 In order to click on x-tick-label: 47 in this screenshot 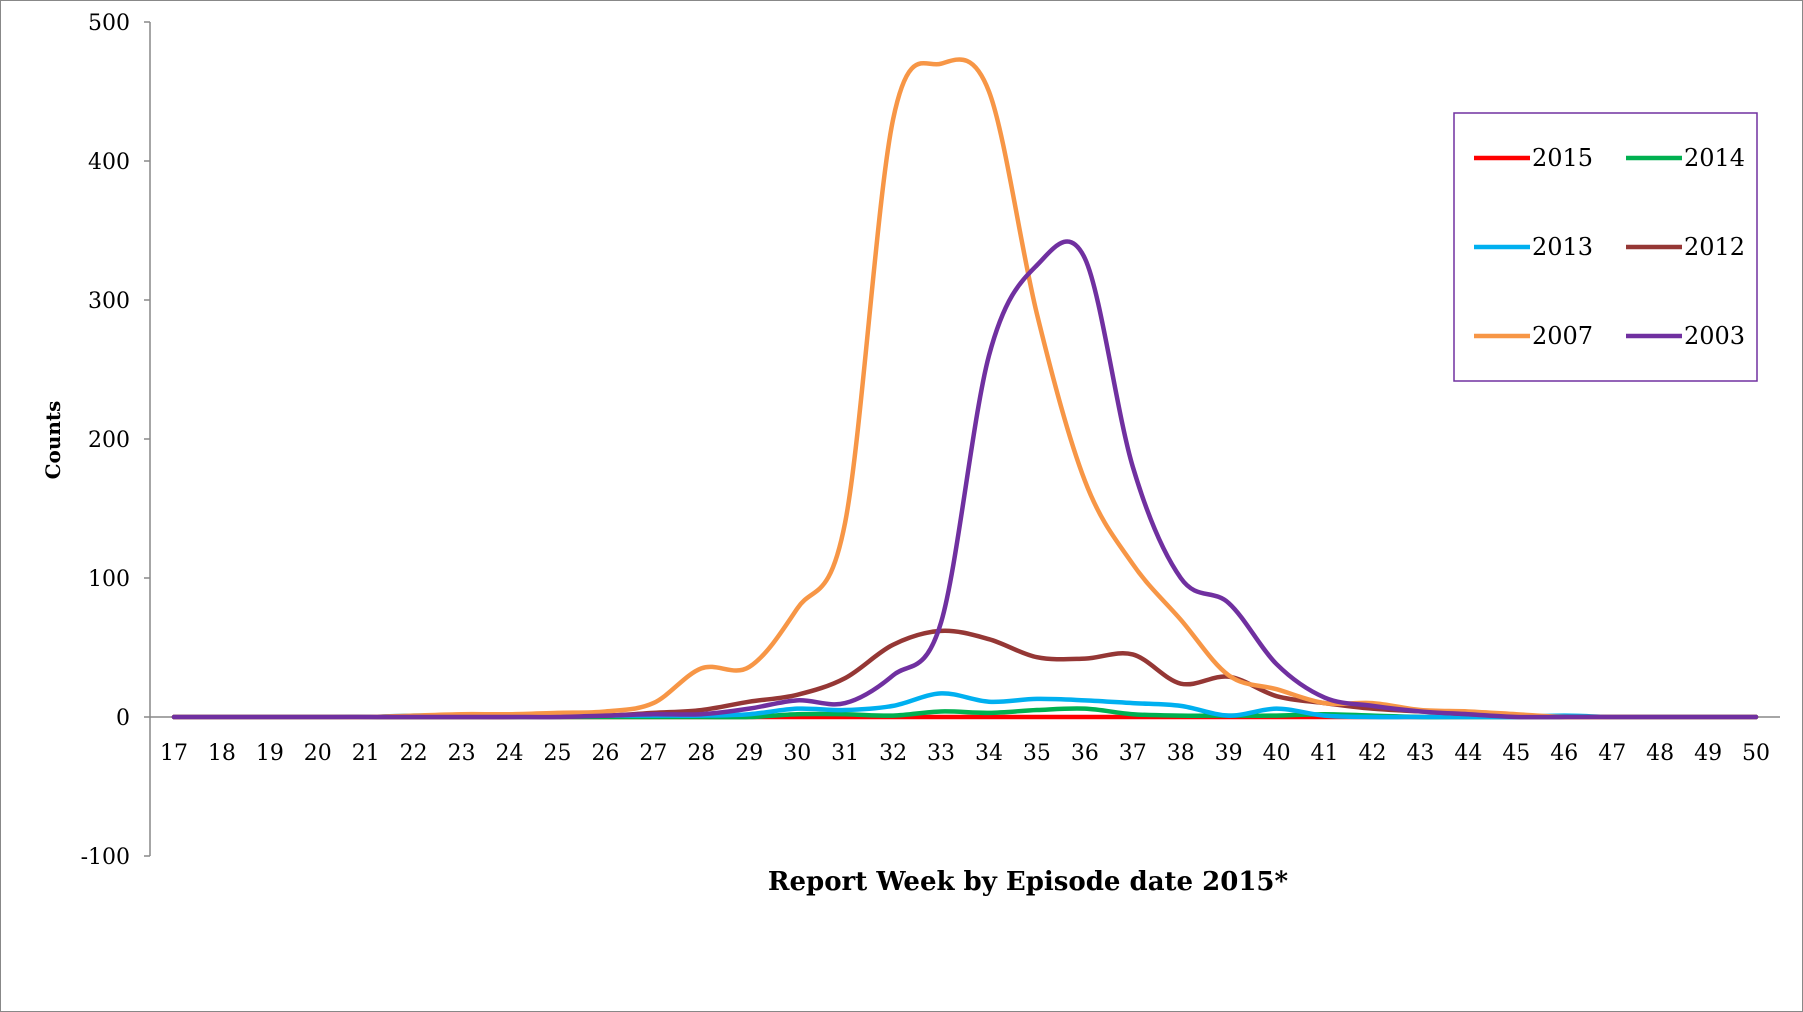, I will do `click(1612, 753)`.